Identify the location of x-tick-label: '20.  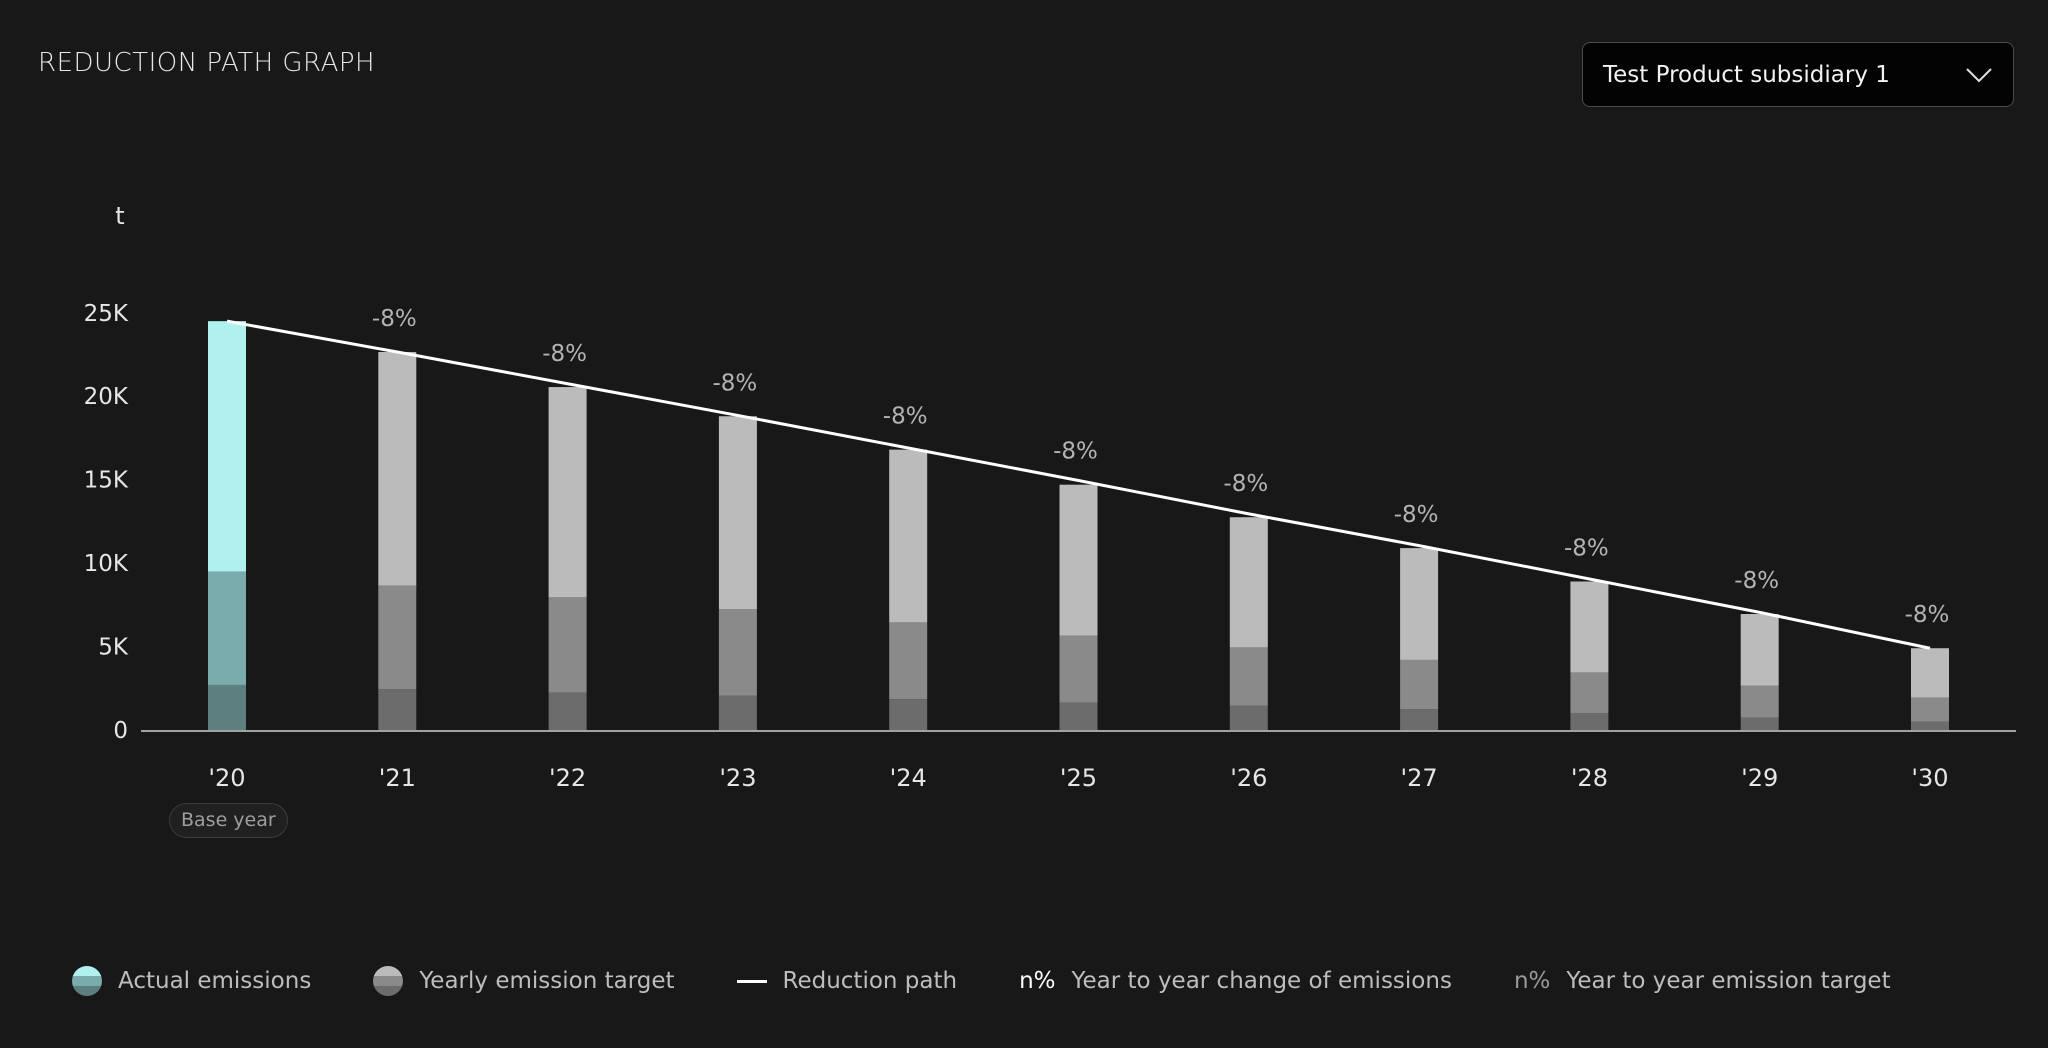
(226, 778).